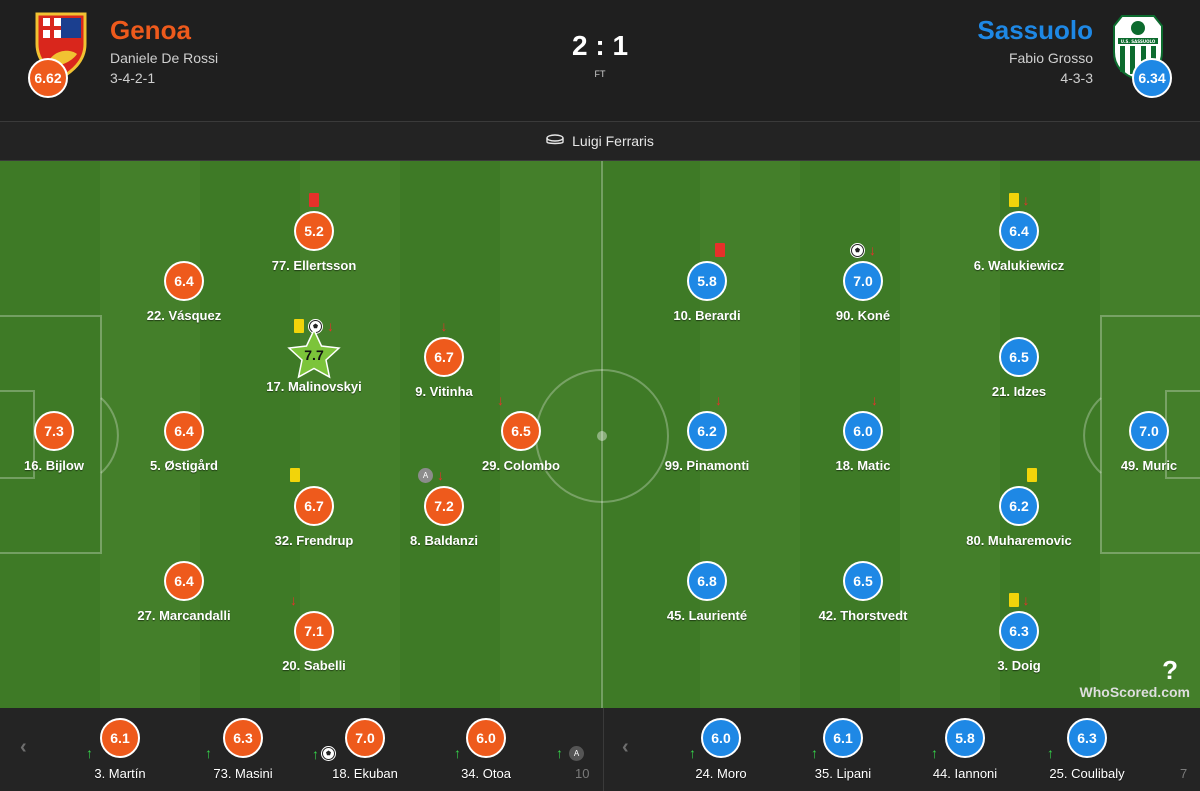  Describe the element at coordinates (314, 665) in the screenshot. I see `player-name: 20. Sabelli` at that location.